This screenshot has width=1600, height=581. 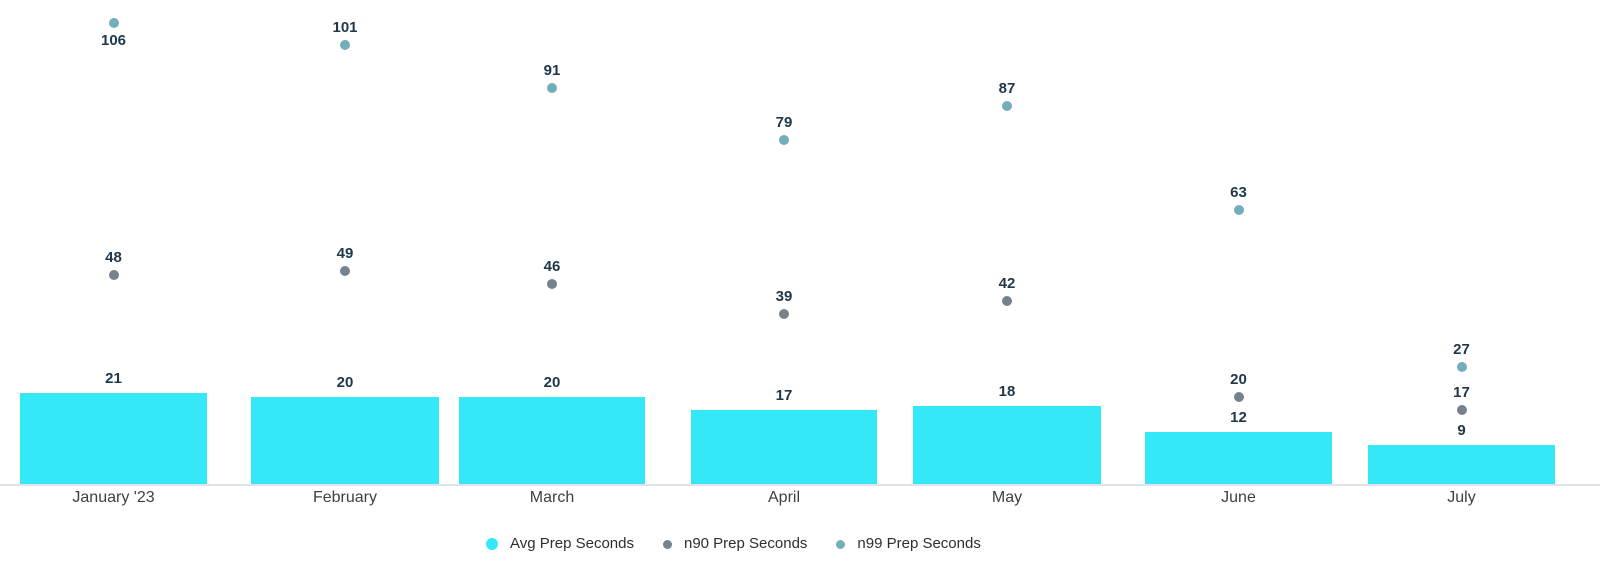 I want to click on legend-item-avg-prep-seconds: Avg Prep Seconds, so click(x=560, y=544).